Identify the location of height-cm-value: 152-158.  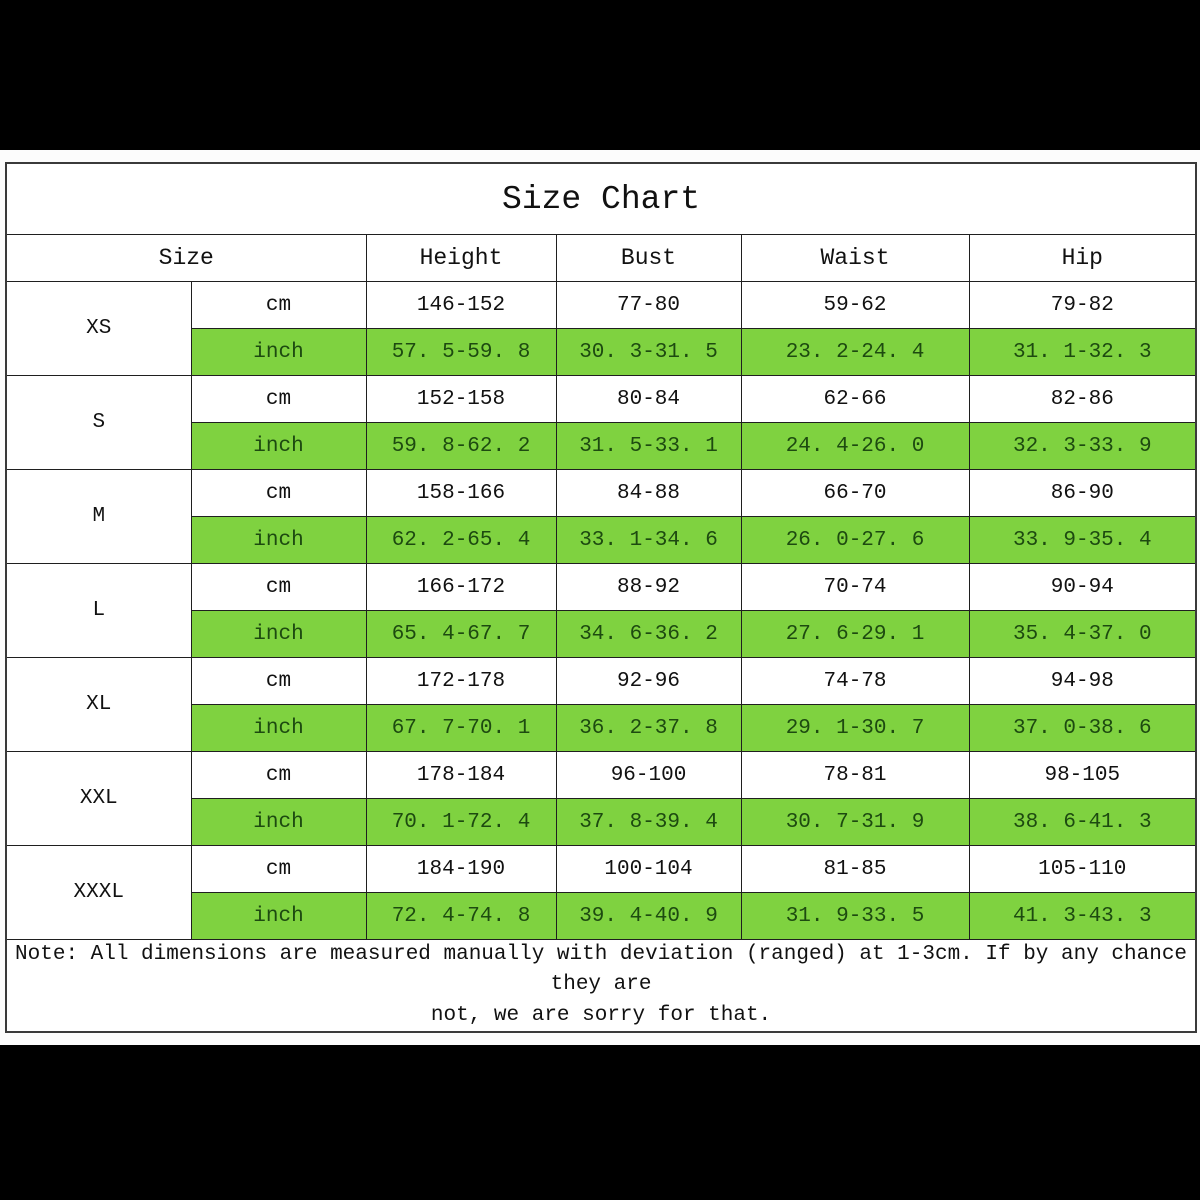
(461, 399).